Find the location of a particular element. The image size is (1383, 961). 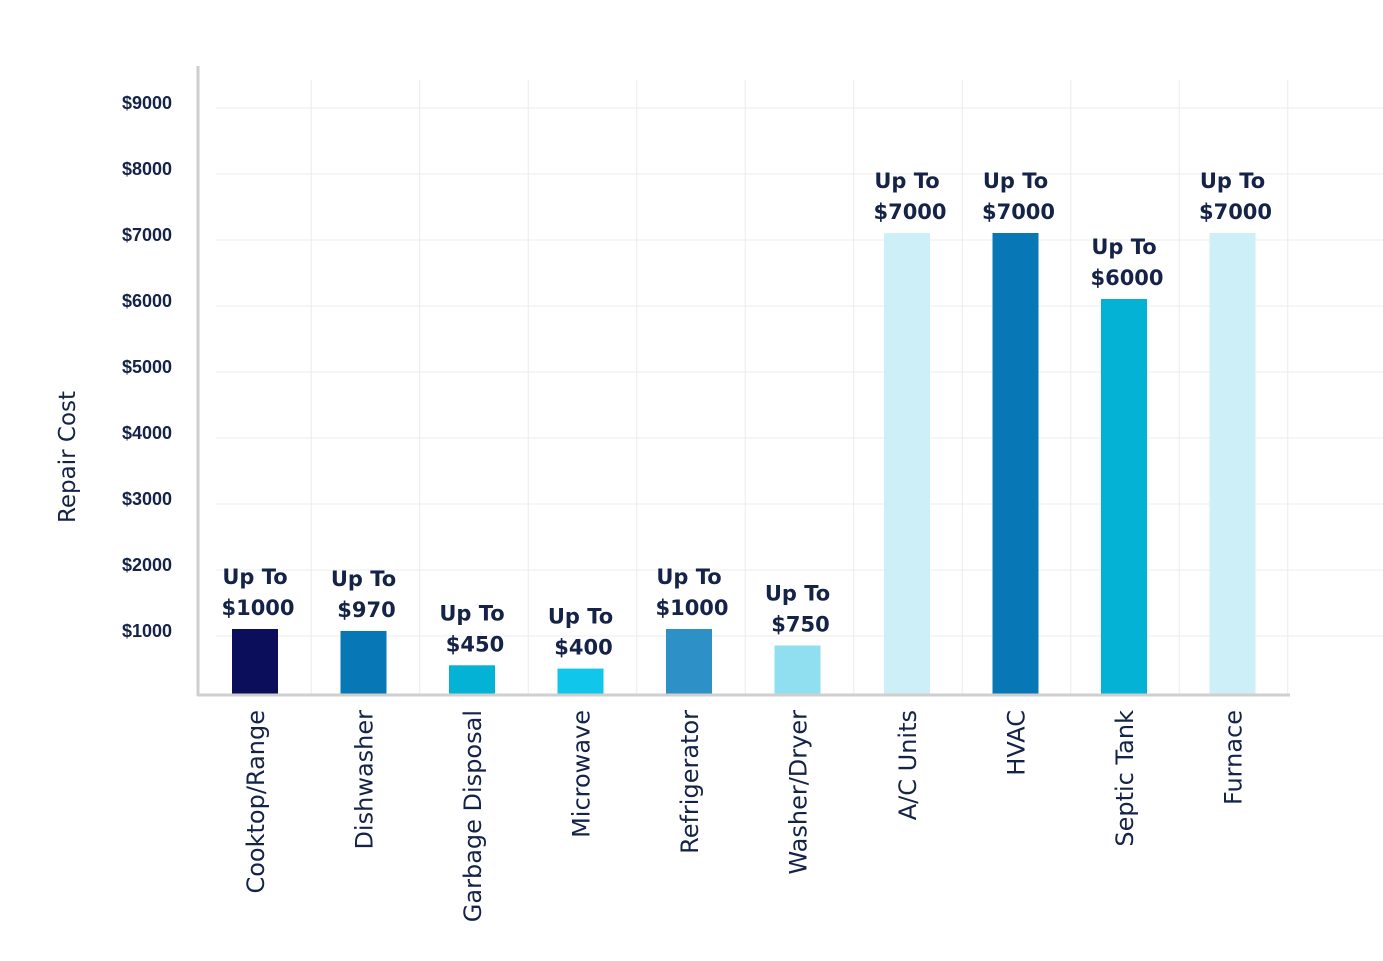

x-category-label: Microwave is located at coordinates (582, 774).